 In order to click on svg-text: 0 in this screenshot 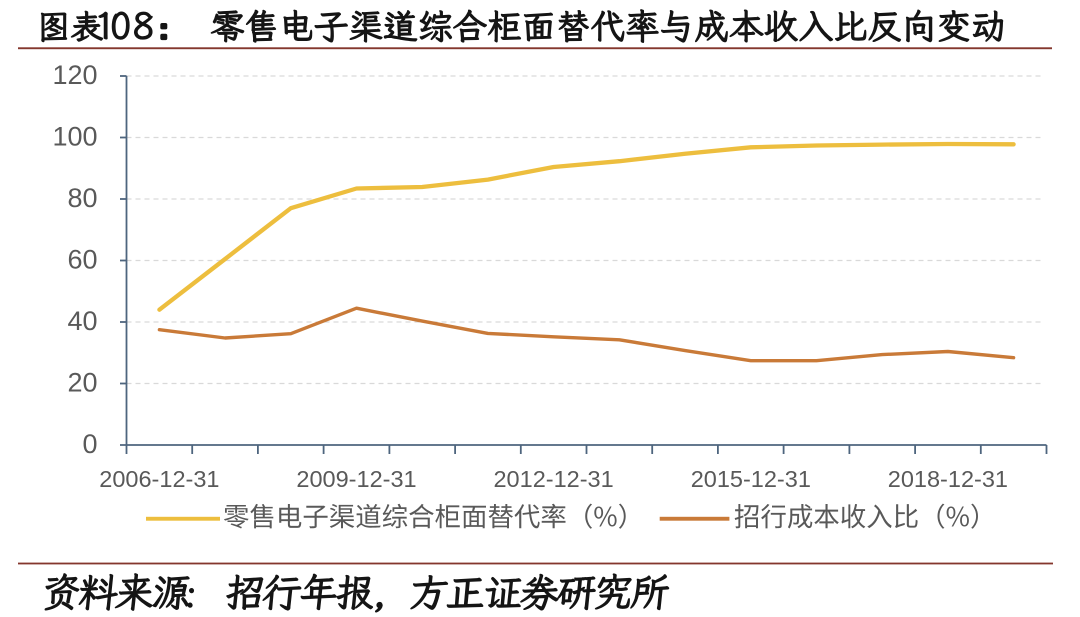, I will do `click(89, 444)`.